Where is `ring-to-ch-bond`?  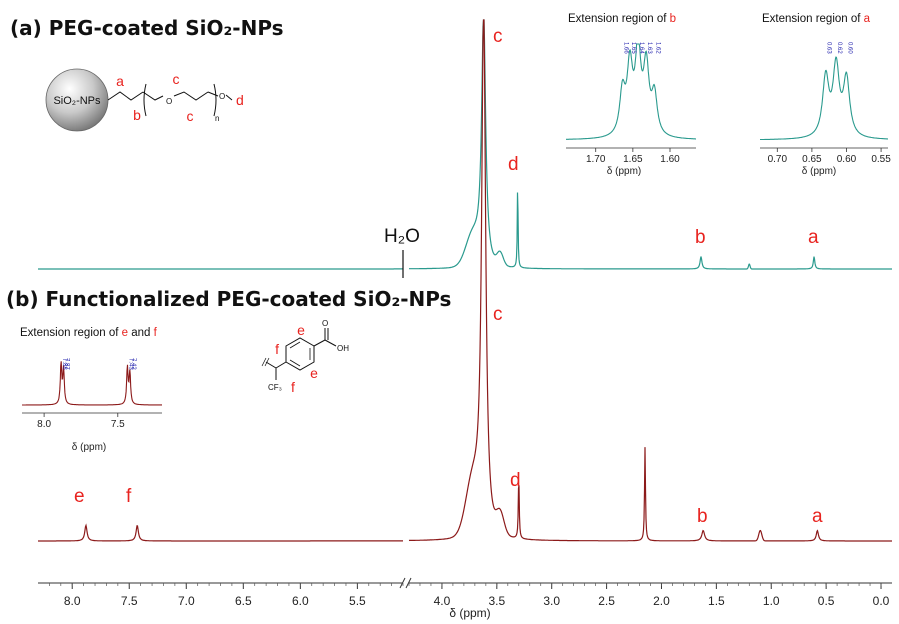
ring-to-ch-bond is located at coordinates (281, 365).